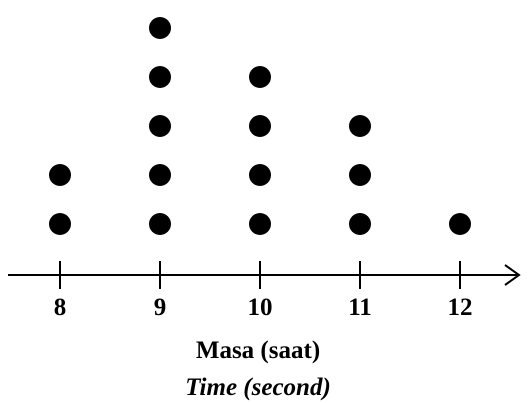 This screenshot has width=529, height=403. What do you see at coordinates (258, 369) in the screenshot?
I see `axis-title: Masa (saat) Time (second)` at bounding box center [258, 369].